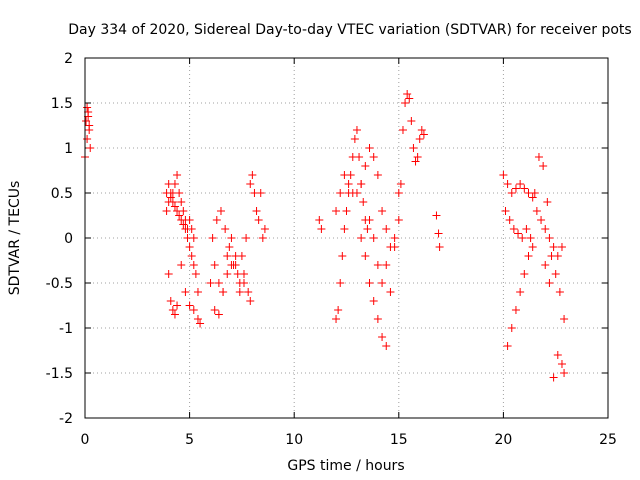 This screenshot has height=480, width=640. Describe the element at coordinates (15, 238) in the screenshot. I see `y-axis-label: SDTVAR / TECUs` at that location.